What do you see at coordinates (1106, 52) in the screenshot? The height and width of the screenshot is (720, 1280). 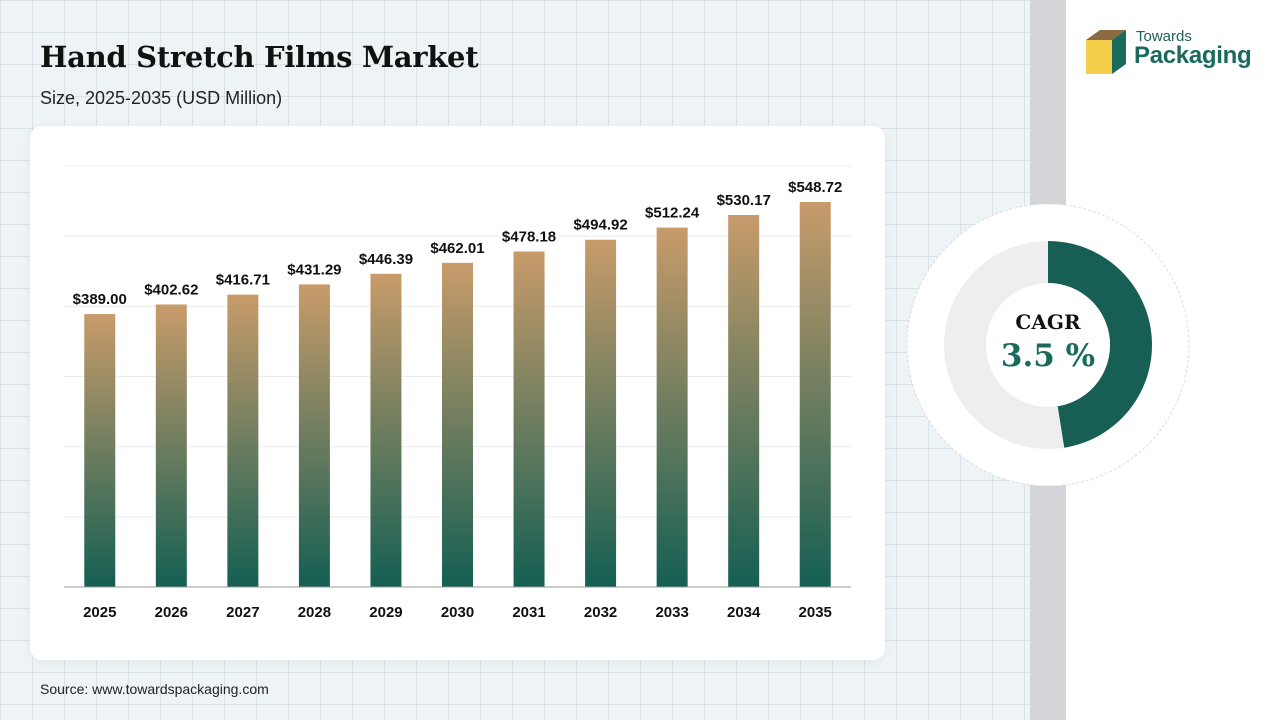 I see `box-logo-icon` at bounding box center [1106, 52].